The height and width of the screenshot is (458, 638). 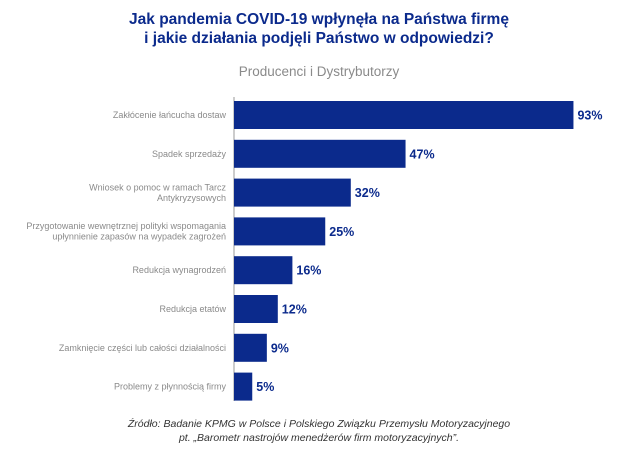 What do you see at coordinates (170, 387) in the screenshot?
I see `category-label: Problemy z płynnością firmy` at bounding box center [170, 387].